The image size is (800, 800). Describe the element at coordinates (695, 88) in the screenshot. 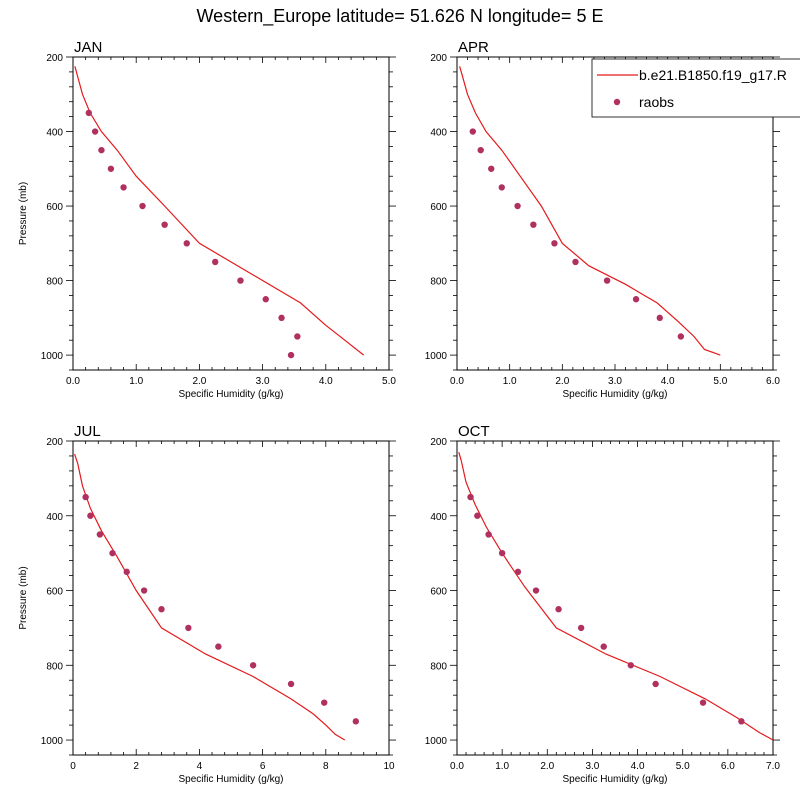

I see `legend-box` at that location.